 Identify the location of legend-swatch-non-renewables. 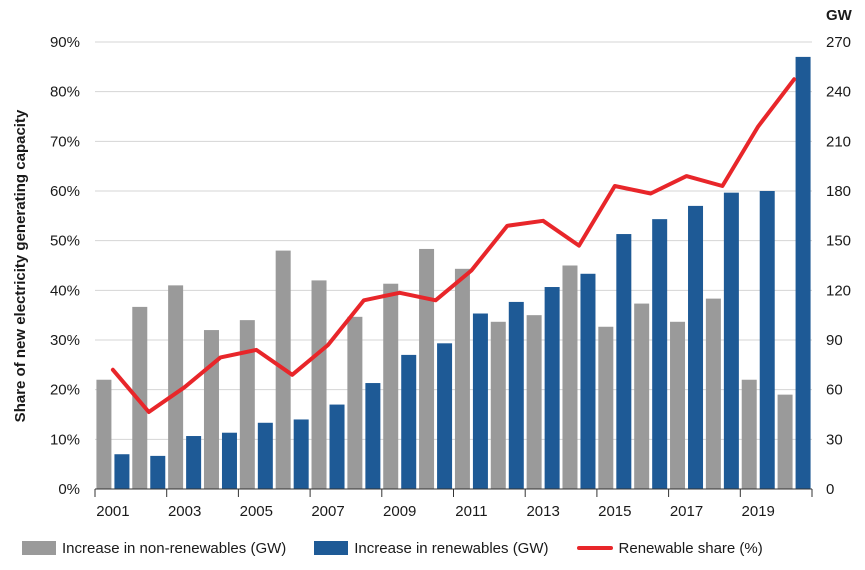
(39, 548).